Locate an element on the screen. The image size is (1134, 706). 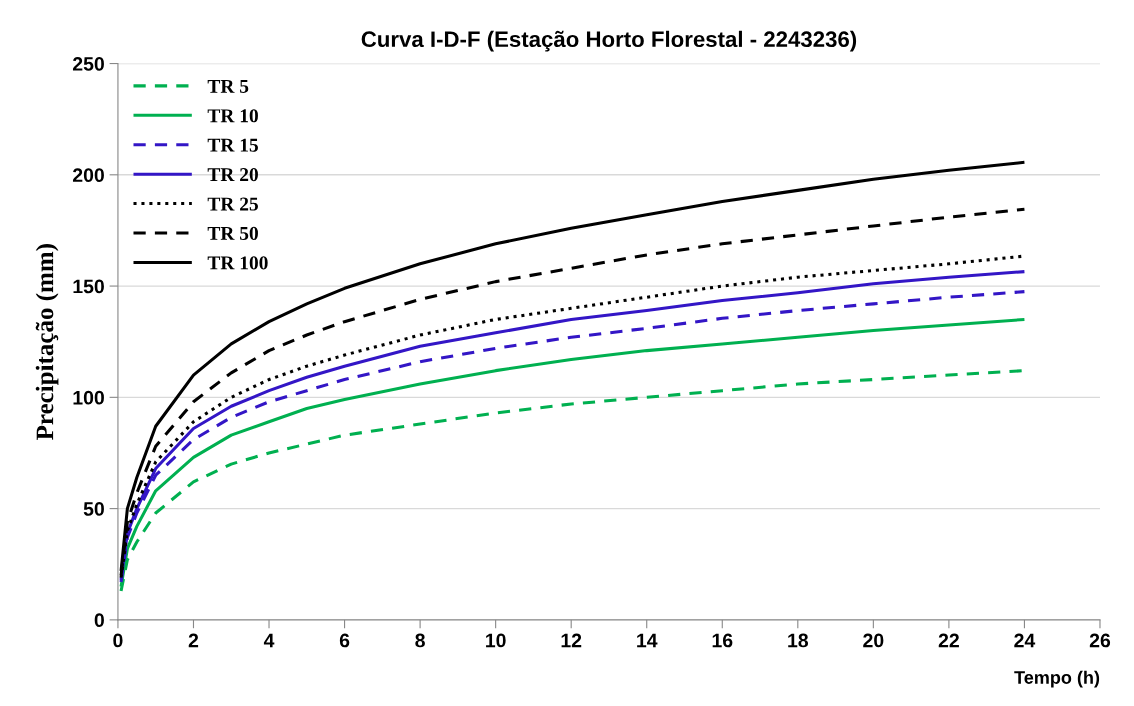
legend-label: TR 5 is located at coordinates (228, 86).